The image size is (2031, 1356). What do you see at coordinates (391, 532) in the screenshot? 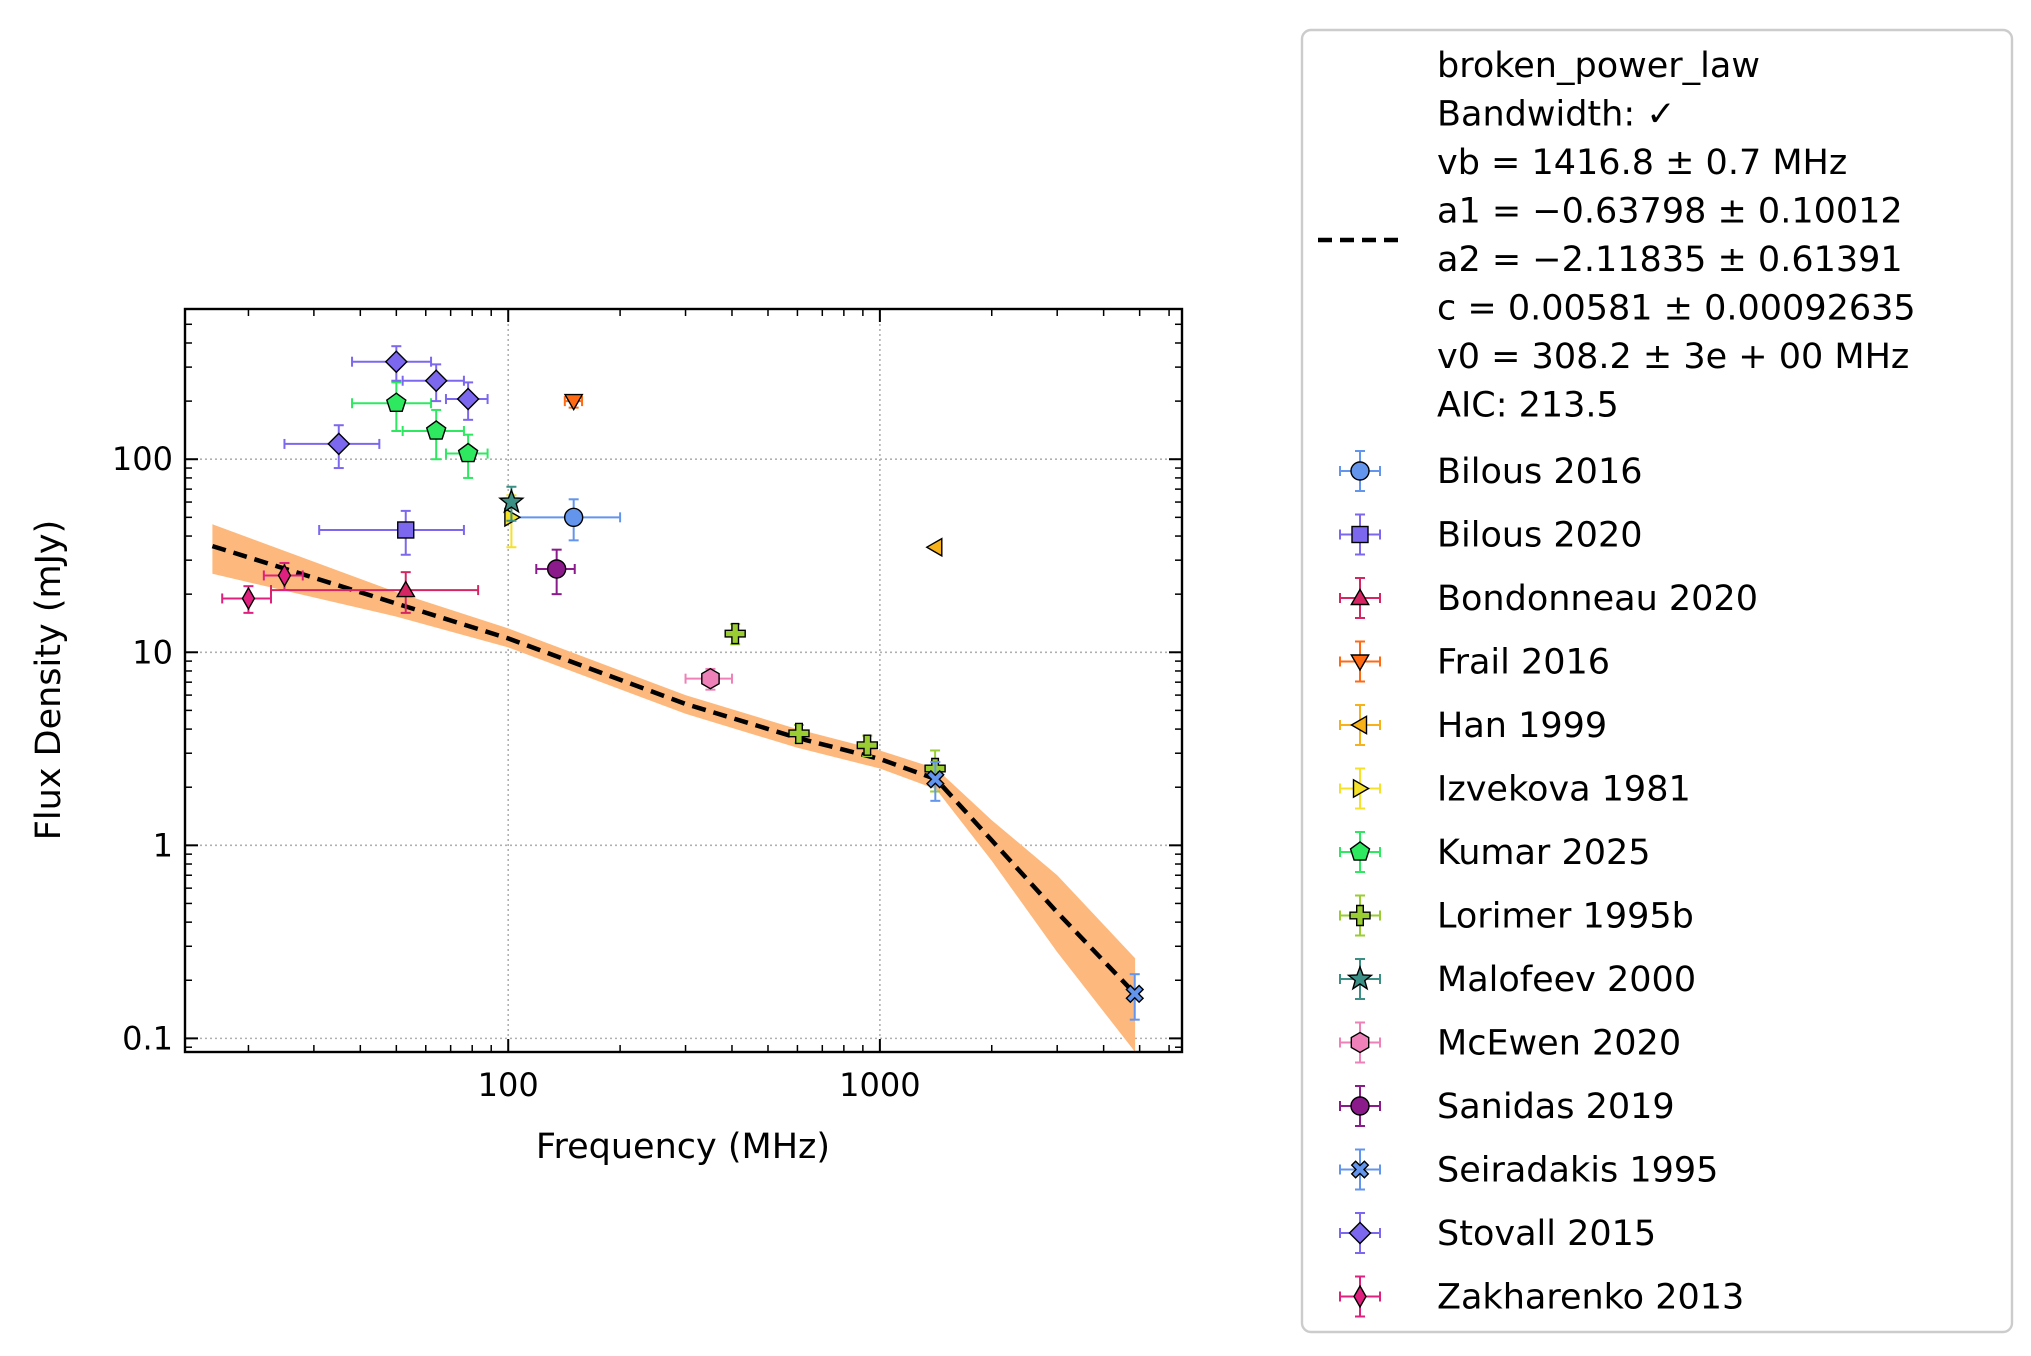
I see `series-bilous-2020` at bounding box center [391, 532].